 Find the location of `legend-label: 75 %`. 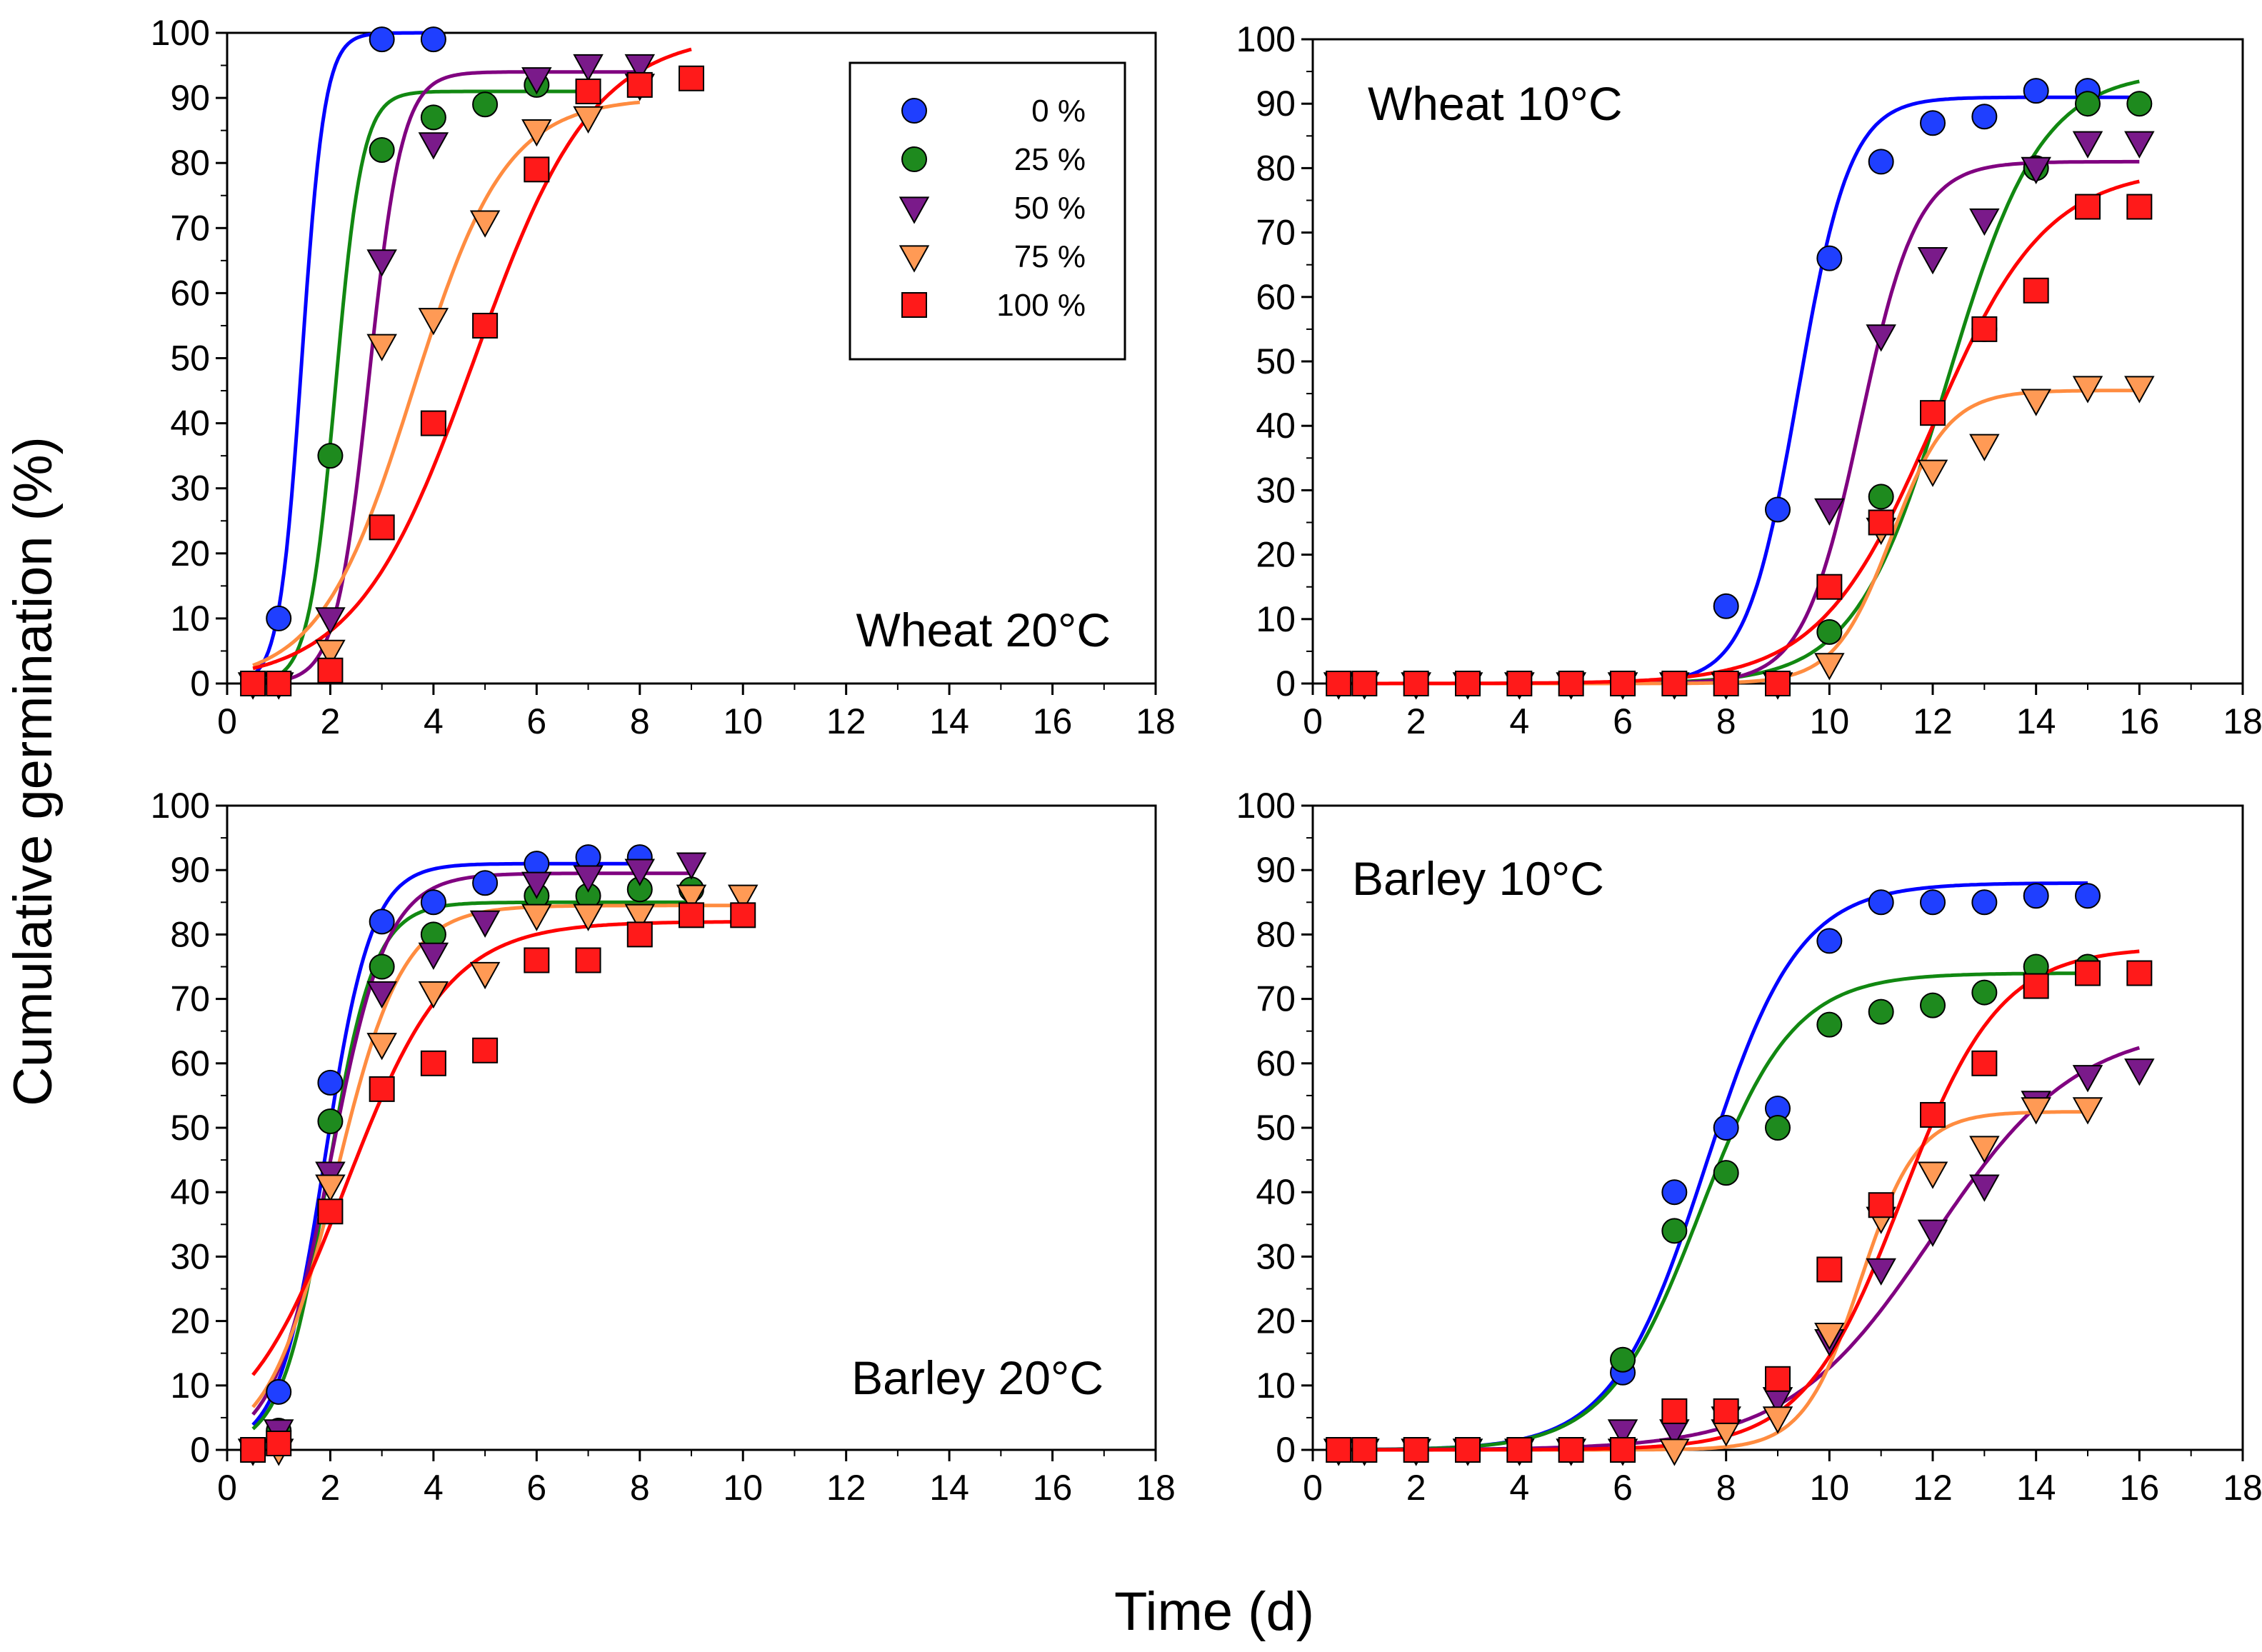

legend-label: 75 % is located at coordinates (1050, 256).